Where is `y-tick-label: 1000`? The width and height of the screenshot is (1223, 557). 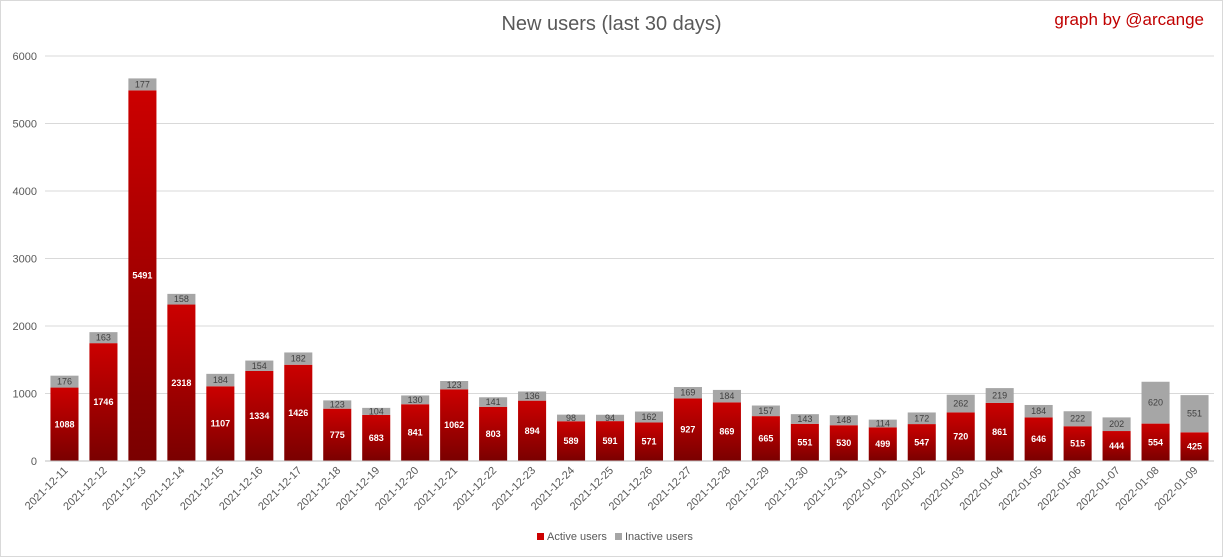
y-tick-label: 1000 is located at coordinates (25, 395).